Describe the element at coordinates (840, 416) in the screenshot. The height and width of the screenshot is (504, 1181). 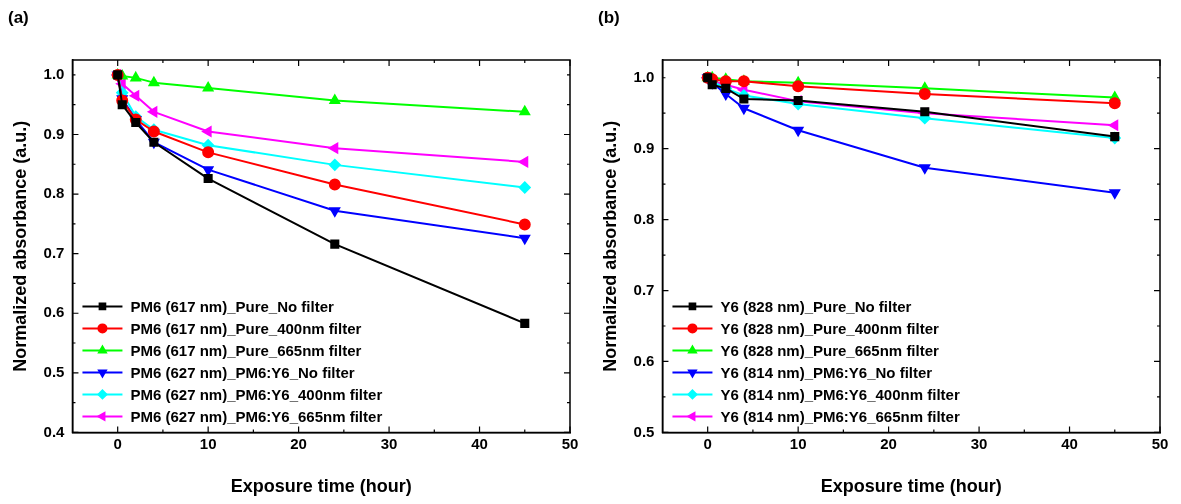
I see `legend-label: Y6 (814 nm)_PM6:Y6_665nm filter` at that location.